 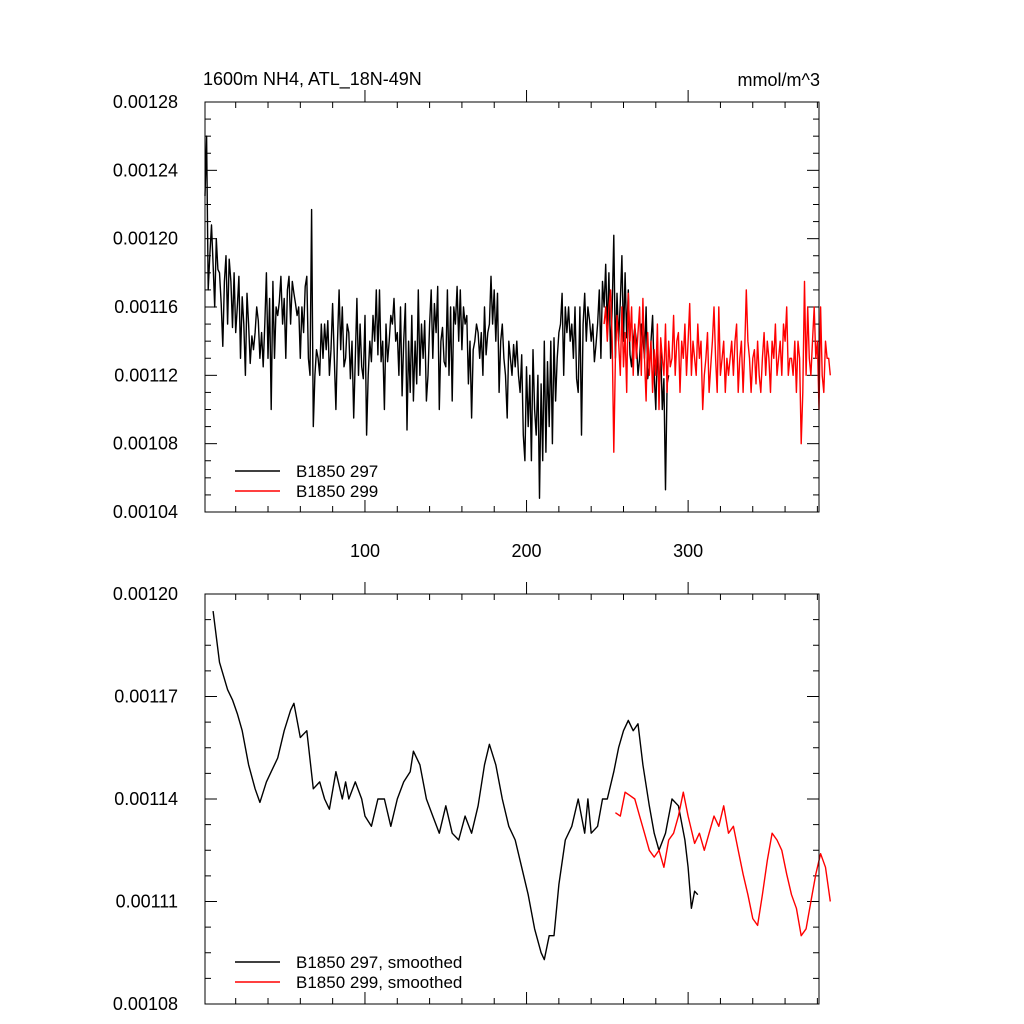 What do you see at coordinates (145, 239) in the screenshot?
I see `top-ytick-label: 0.00120` at bounding box center [145, 239].